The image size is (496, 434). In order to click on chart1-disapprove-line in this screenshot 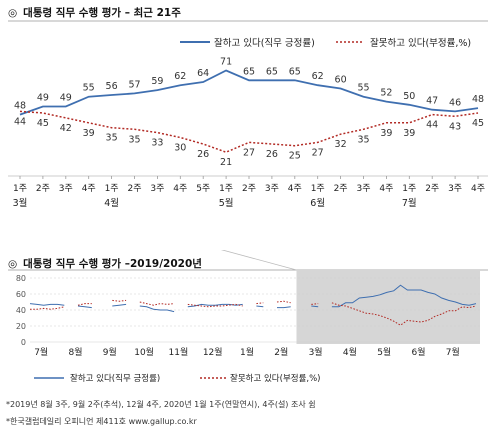, I will do `click(249, 132)`.